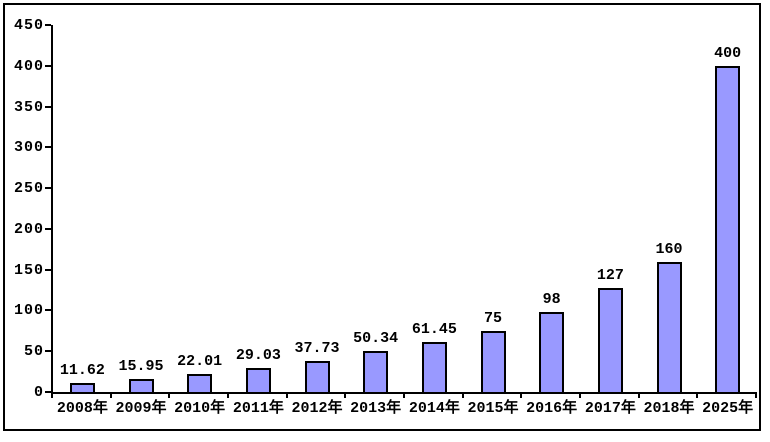 This screenshot has height=442, width=770. What do you see at coordinates (28, 107) in the screenshot?
I see `y-axis-tick-label: 350` at bounding box center [28, 107].